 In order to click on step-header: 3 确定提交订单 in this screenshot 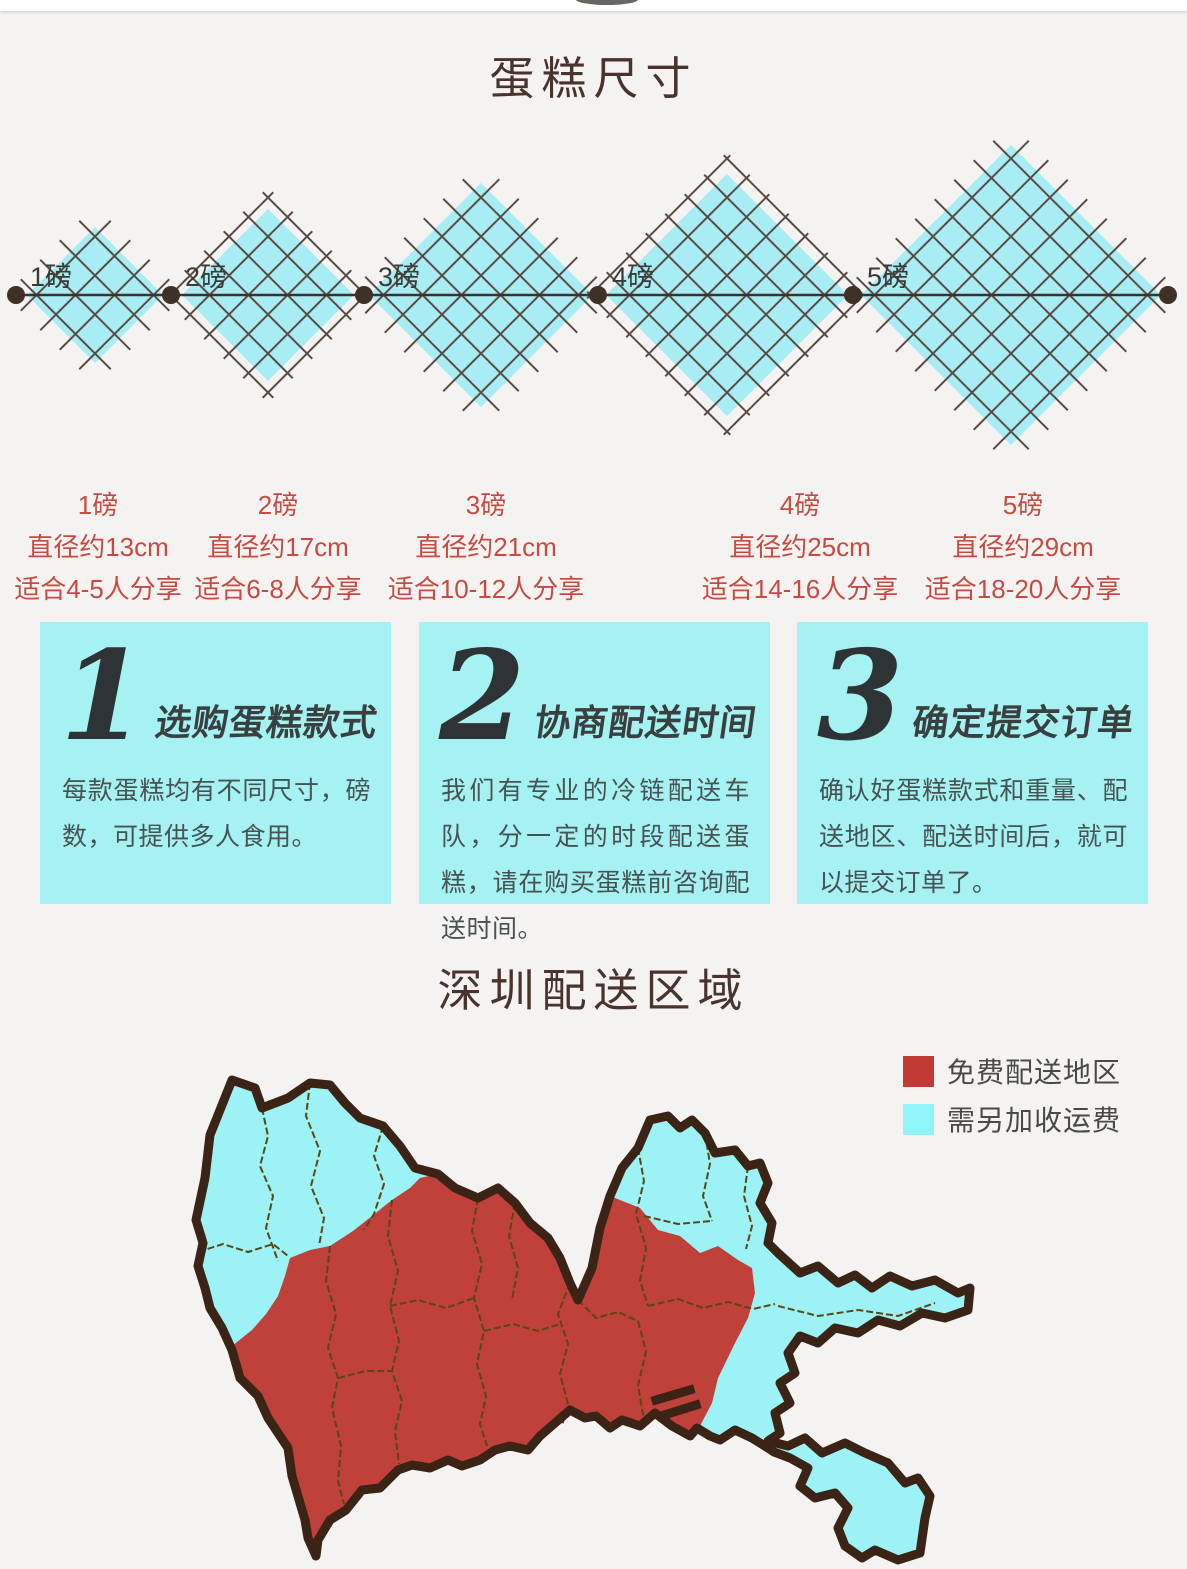, I will do `click(972, 695)`.